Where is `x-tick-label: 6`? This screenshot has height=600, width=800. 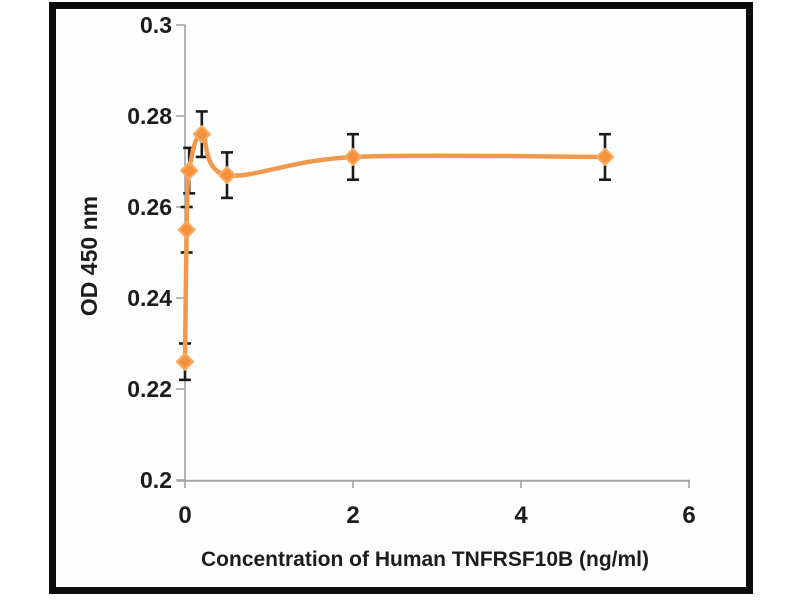 x-tick-label: 6 is located at coordinates (688, 515).